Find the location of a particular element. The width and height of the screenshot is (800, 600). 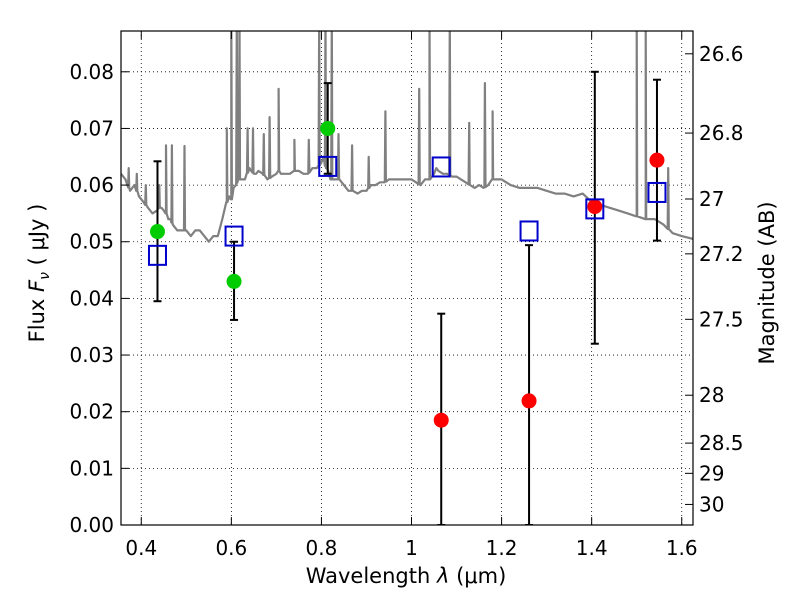

y2-tick-label: 26.6 is located at coordinates (721, 54).